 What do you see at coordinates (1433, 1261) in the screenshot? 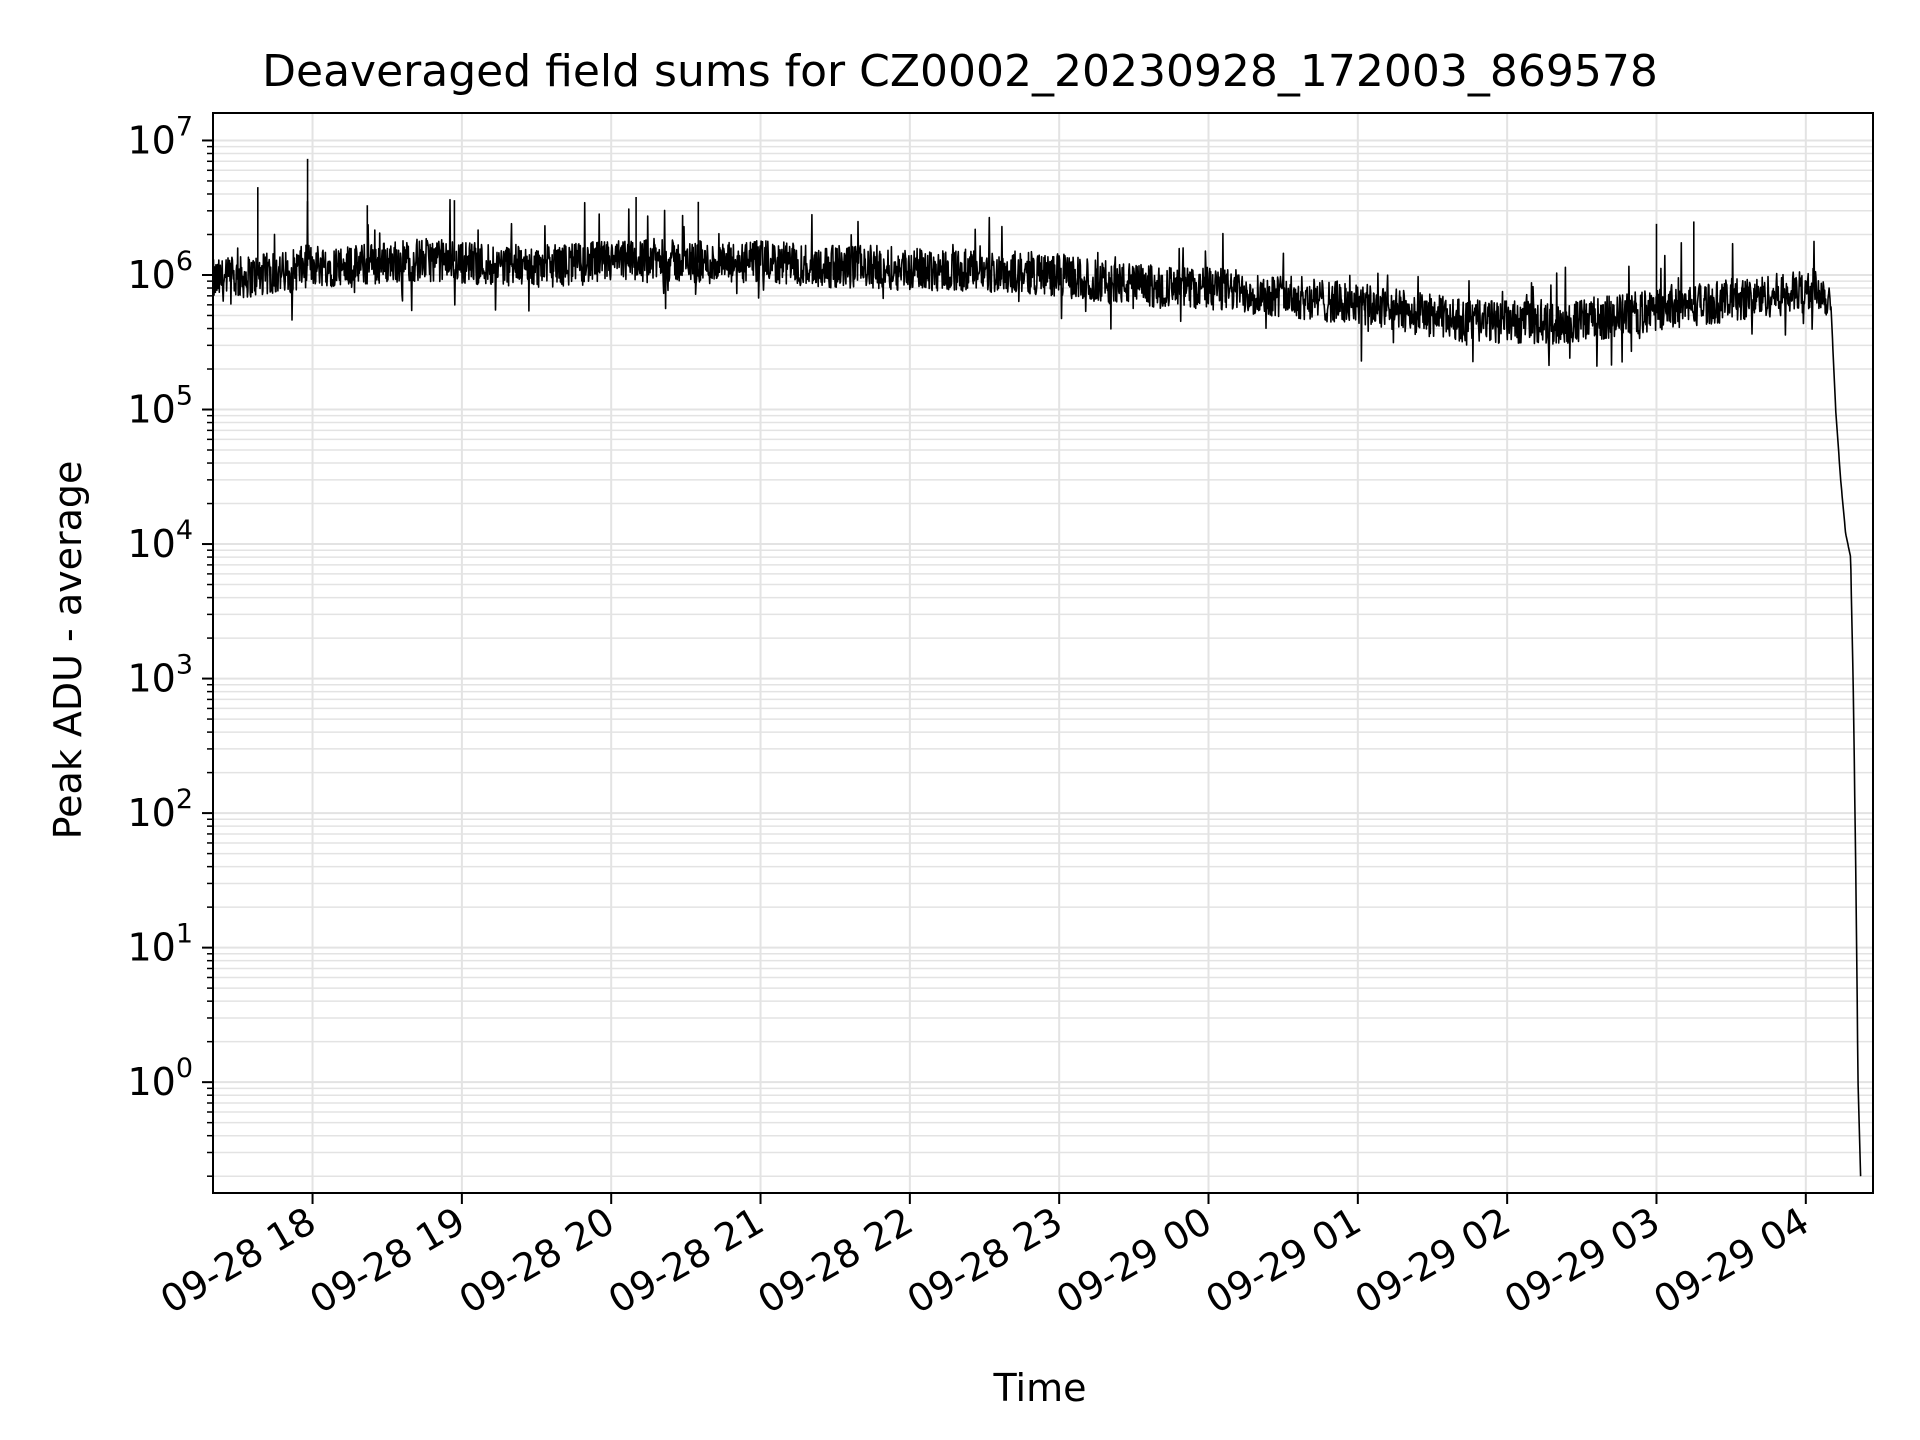
I see `x-tick-label: 09-29 02` at bounding box center [1433, 1261].